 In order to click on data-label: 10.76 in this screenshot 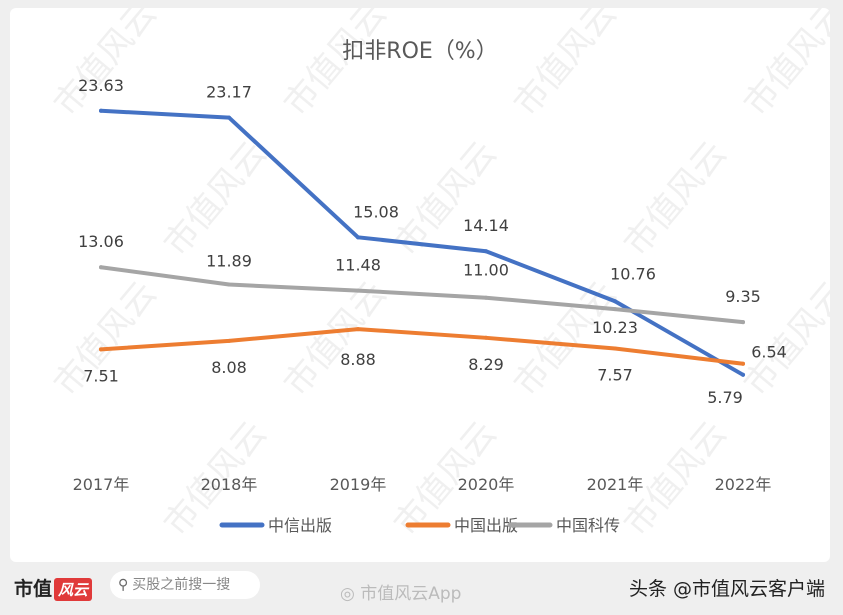, I will do `click(633, 273)`.